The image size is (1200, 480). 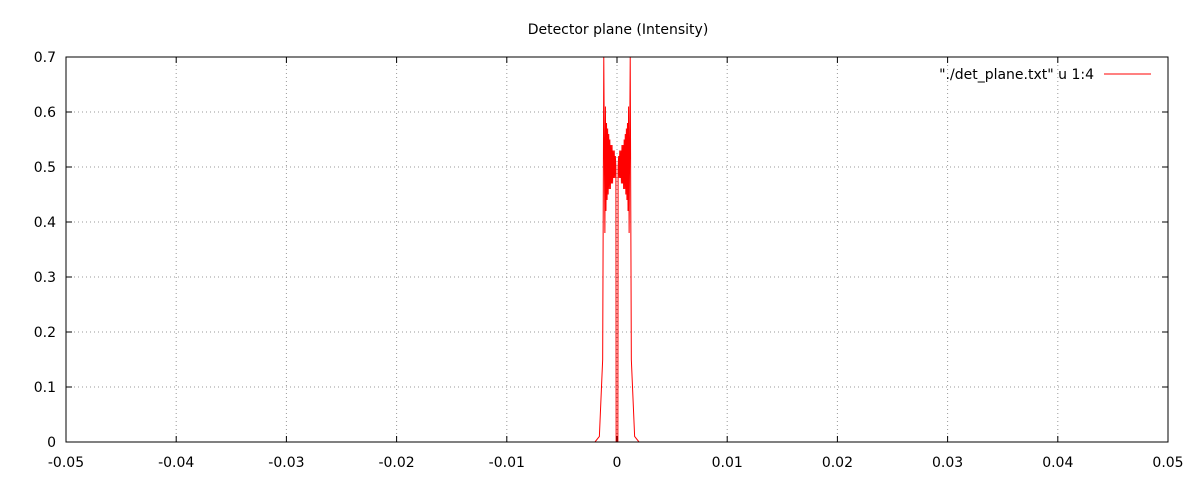 I want to click on x-tick-label: 0.05, so click(x=1167, y=463).